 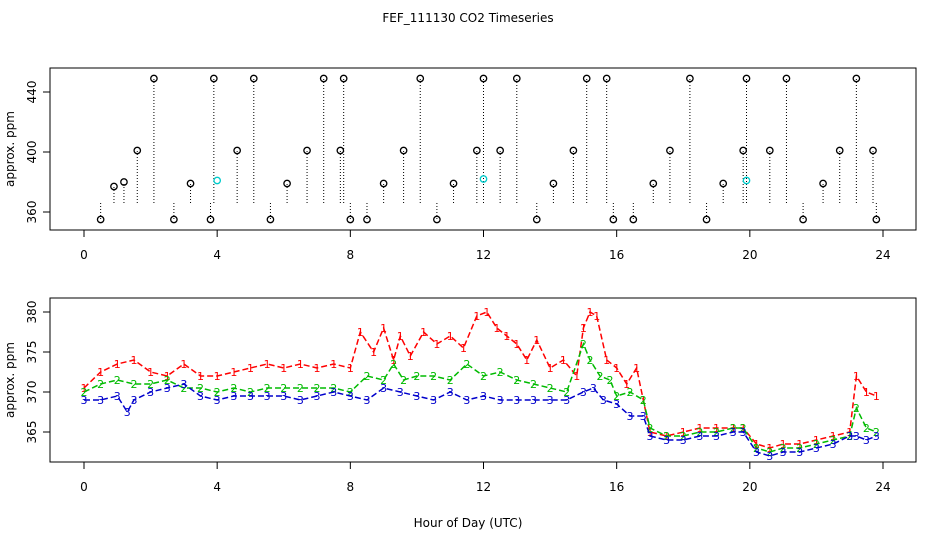 I want to click on bottom-y-axis-label: approx. ppm, so click(x=10, y=380).